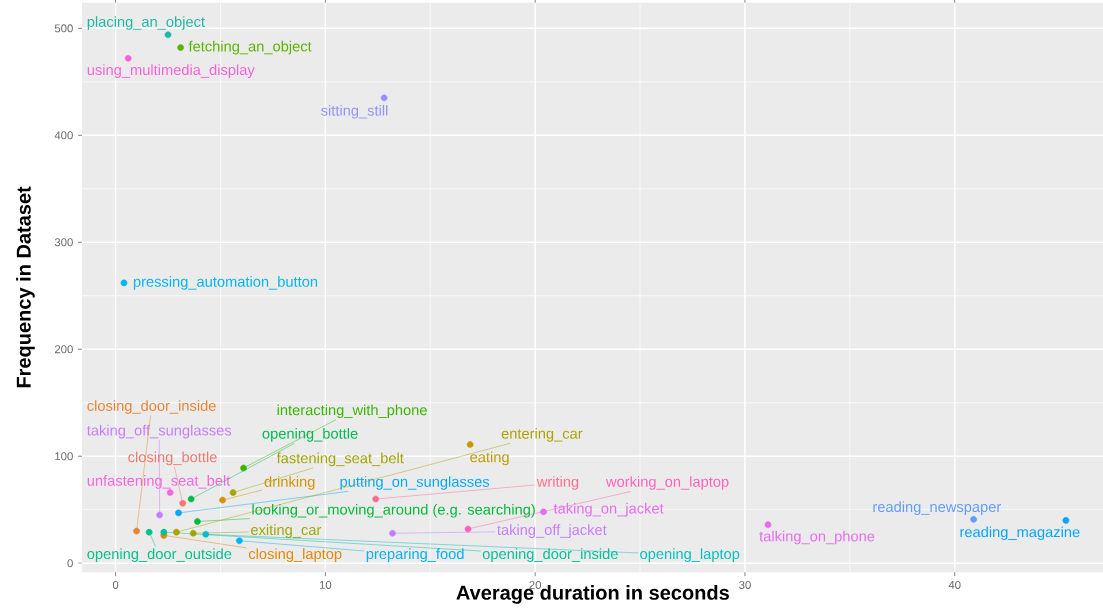 The height and width of the screenshot is (608, 1103). I want to click on text: taking_off_jacket, so click(552, 531).